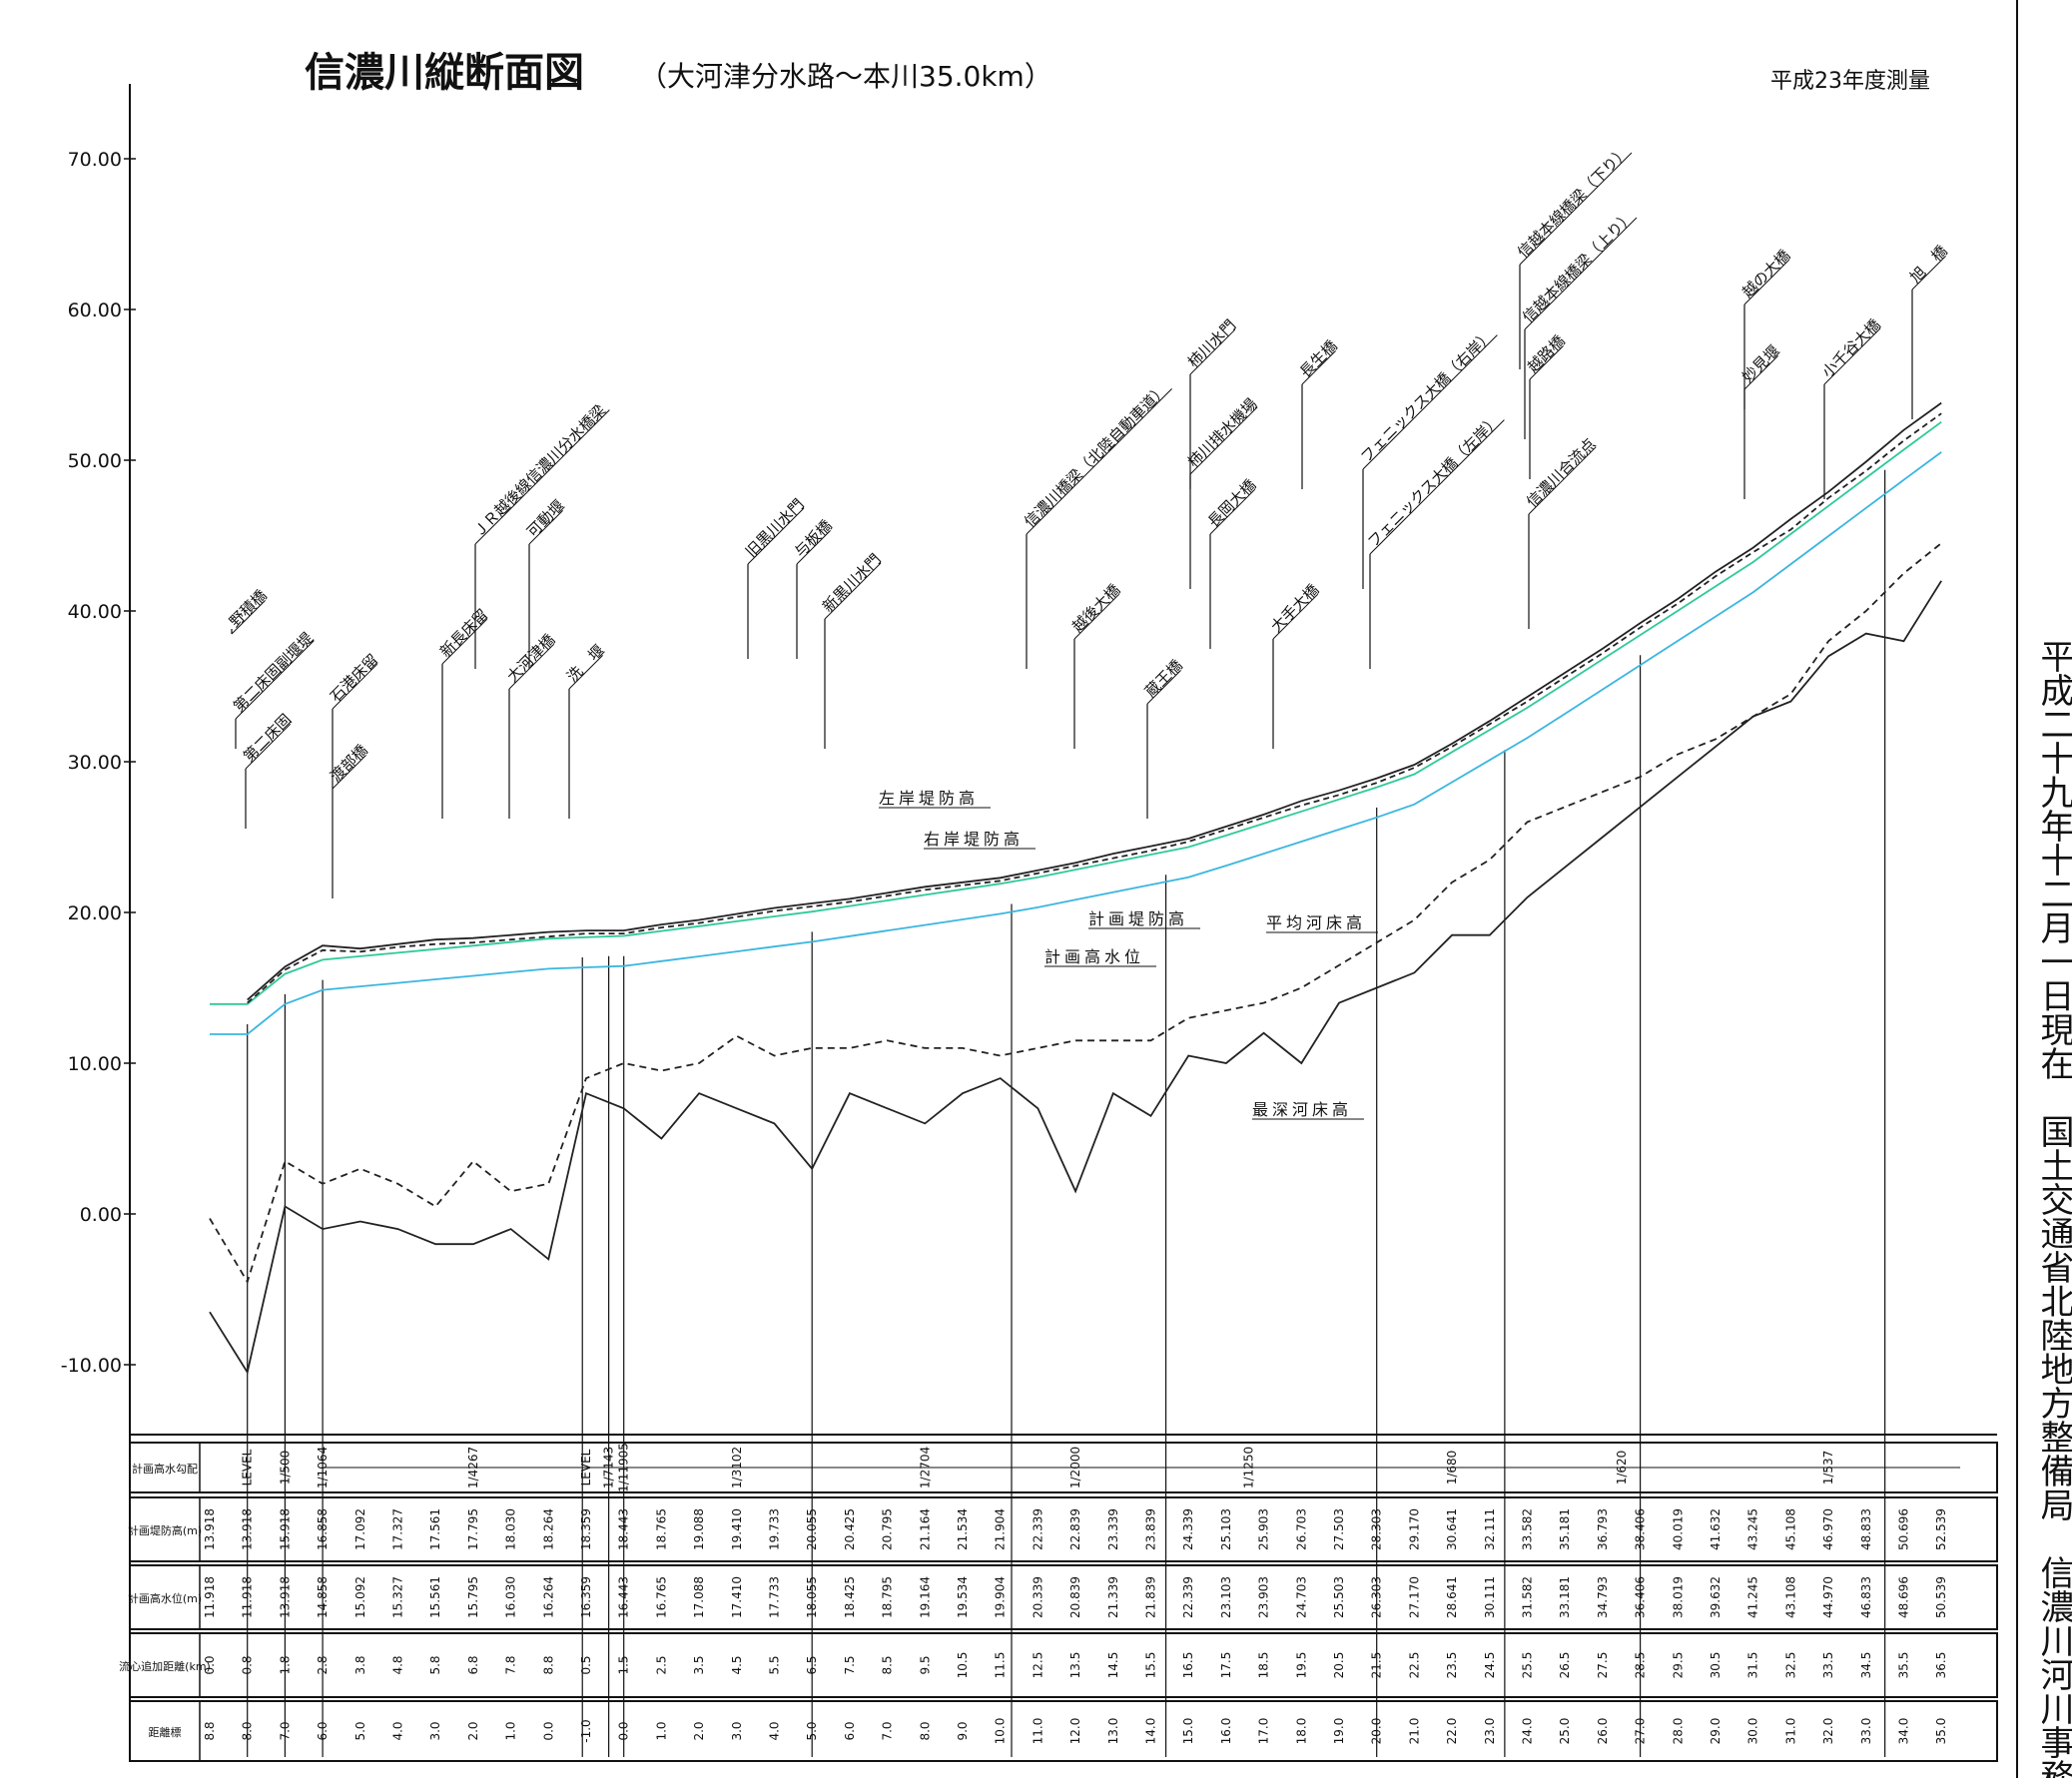 Image resolution: width=2072 pixels, height=1778 pixels. What do you see at coordinates (737, 1529) in the screenshot?
I see `table-cell: 19.410` at bounding box center [737, 1529].